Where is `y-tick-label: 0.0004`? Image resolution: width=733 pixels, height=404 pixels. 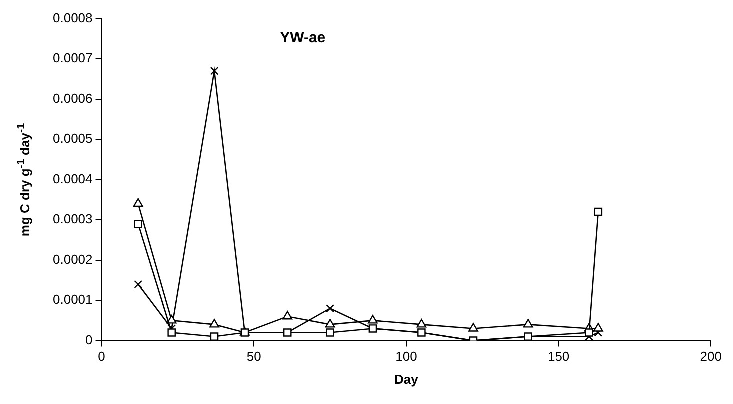 y-tick-label: 0.0004 is located at coordinates (72, 178).